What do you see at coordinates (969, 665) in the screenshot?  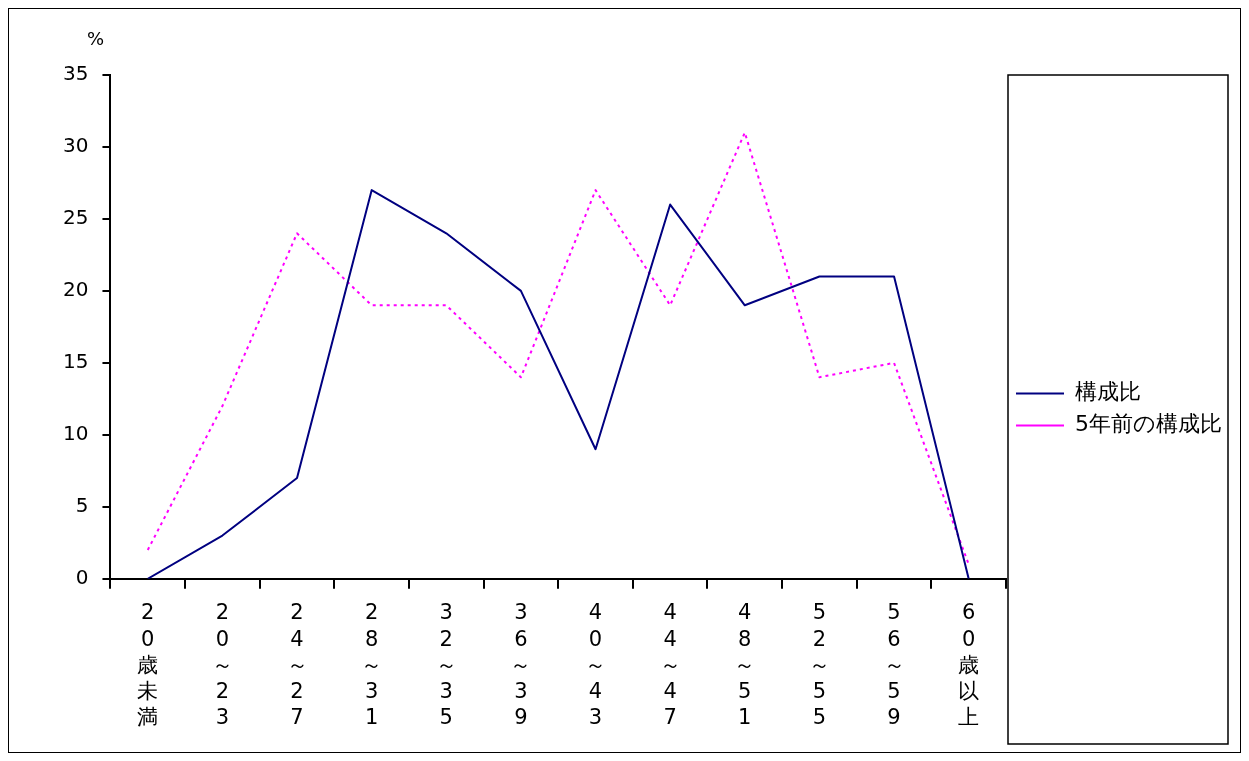 I see `x-tick-label: 60歳以上` at bounding box center [969, 665].